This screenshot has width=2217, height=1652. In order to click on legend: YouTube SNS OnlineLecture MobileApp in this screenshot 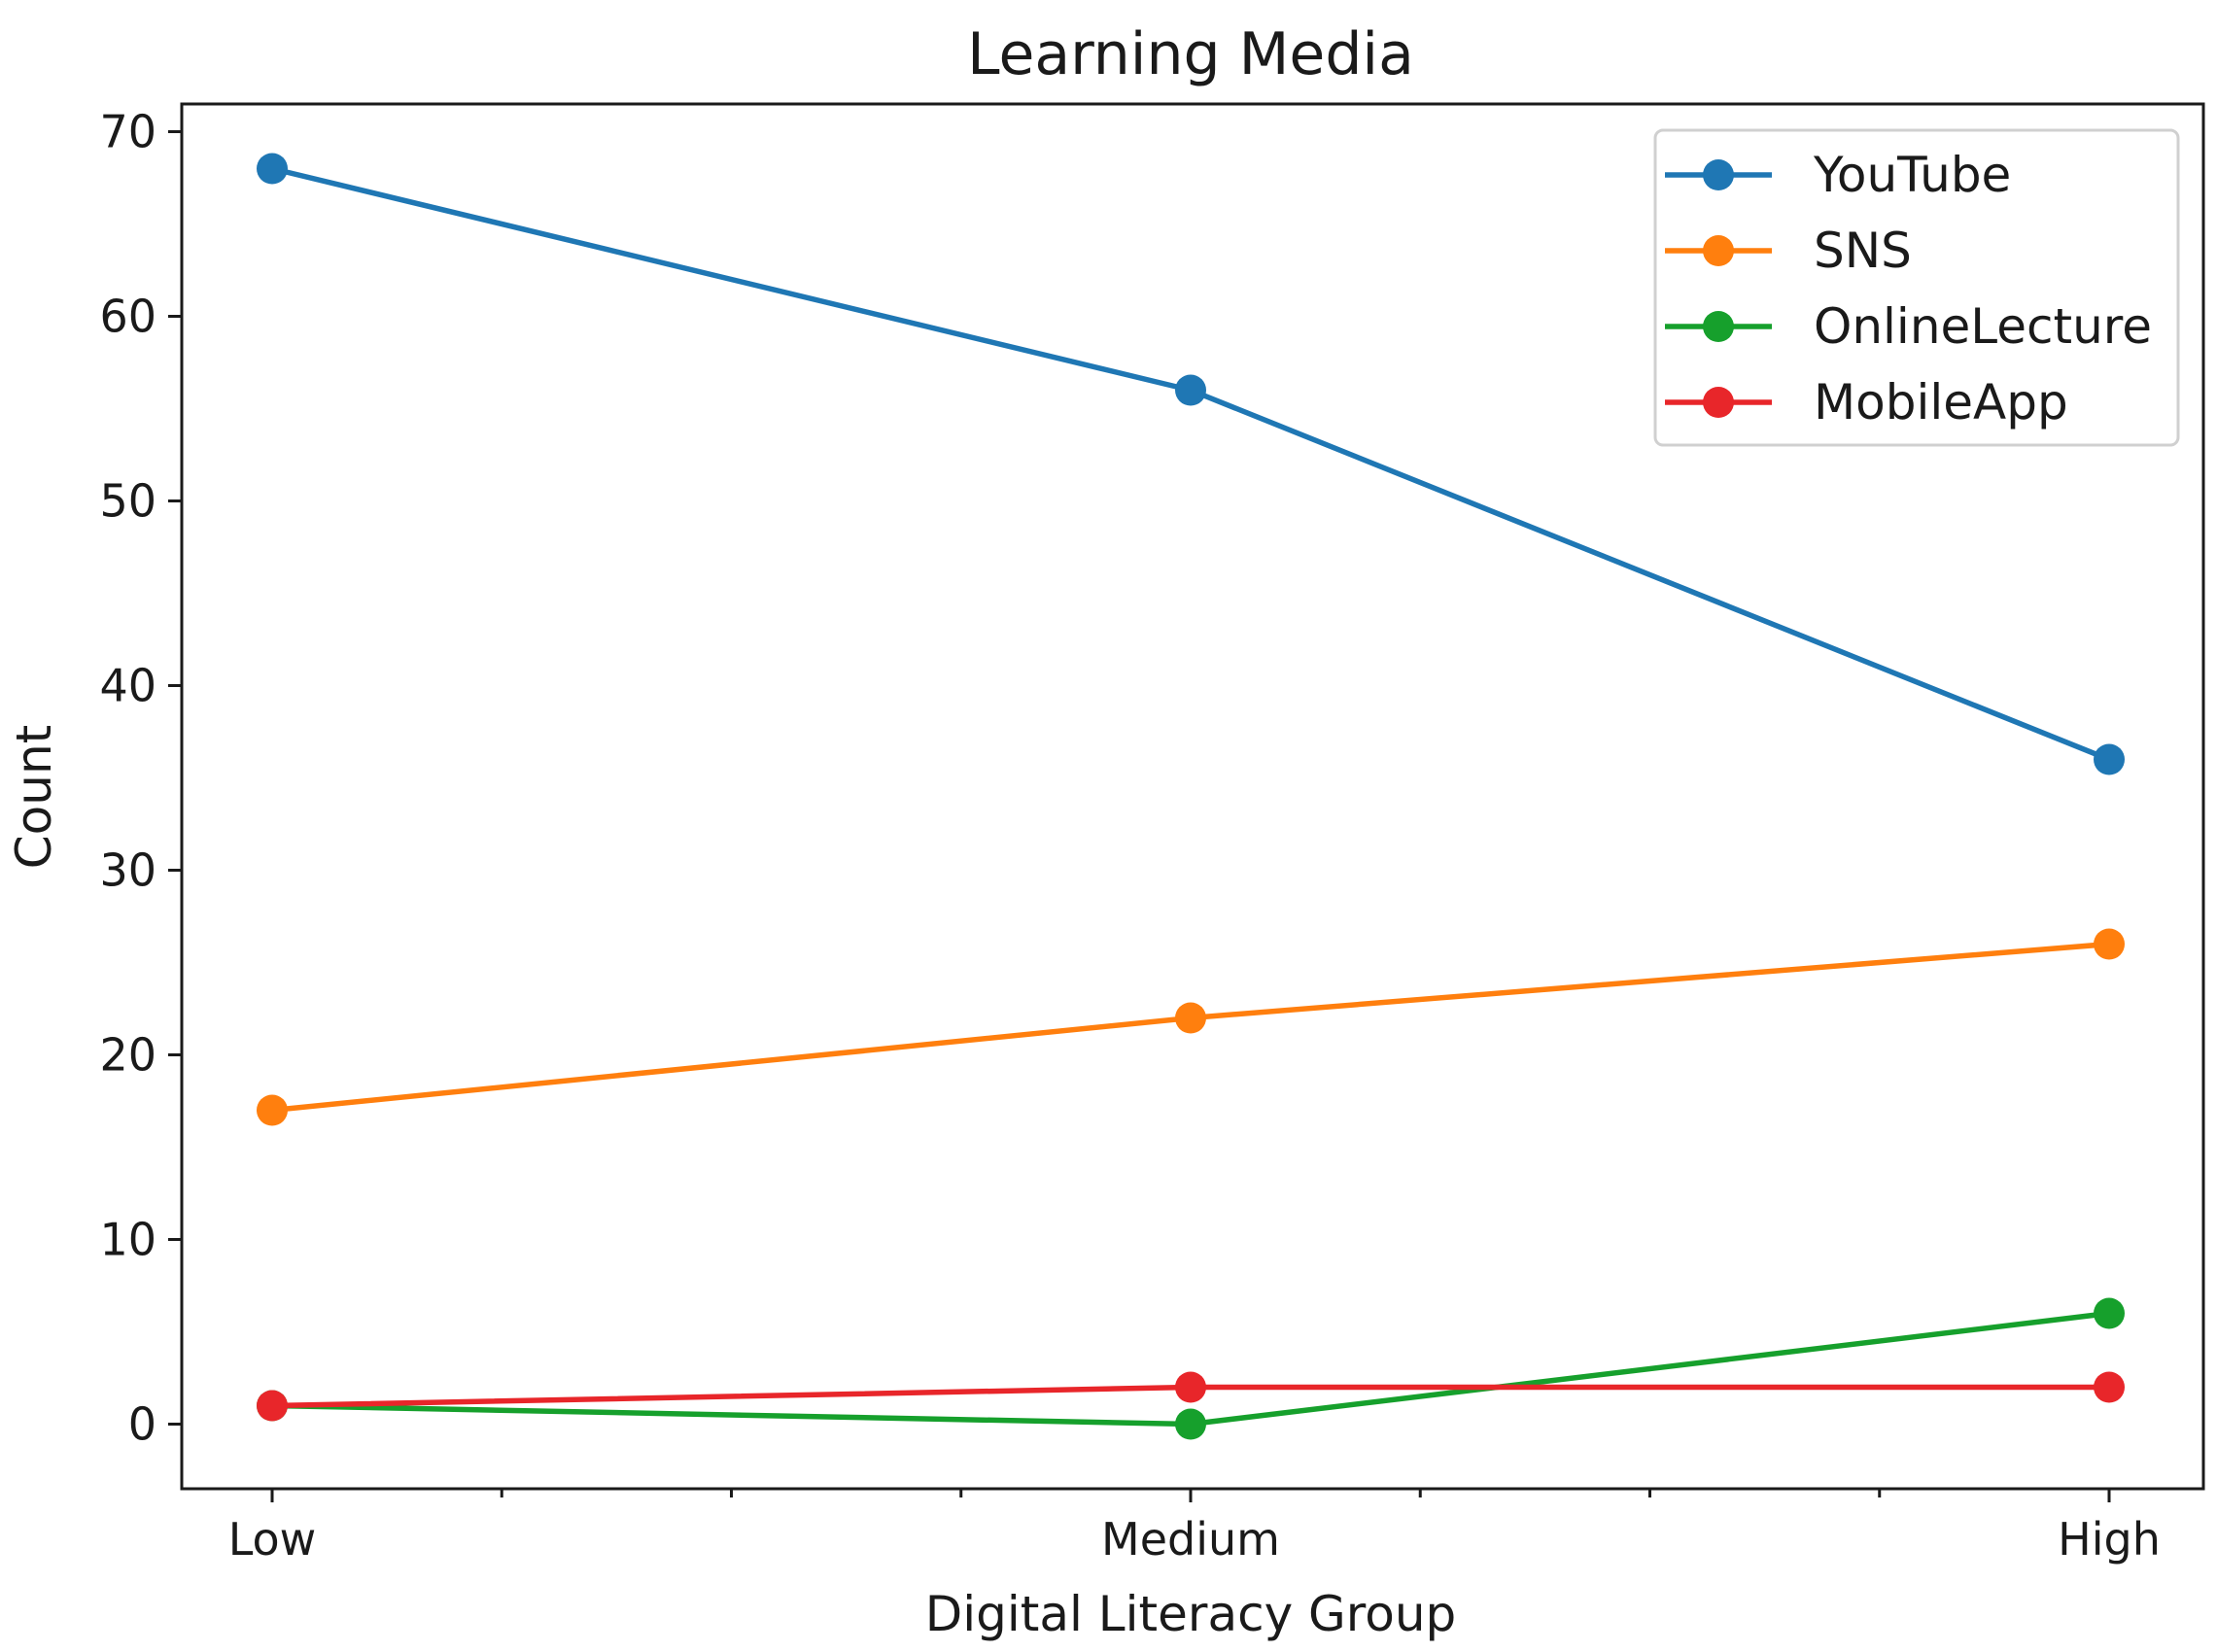, I will do `click(1916, 288)`.